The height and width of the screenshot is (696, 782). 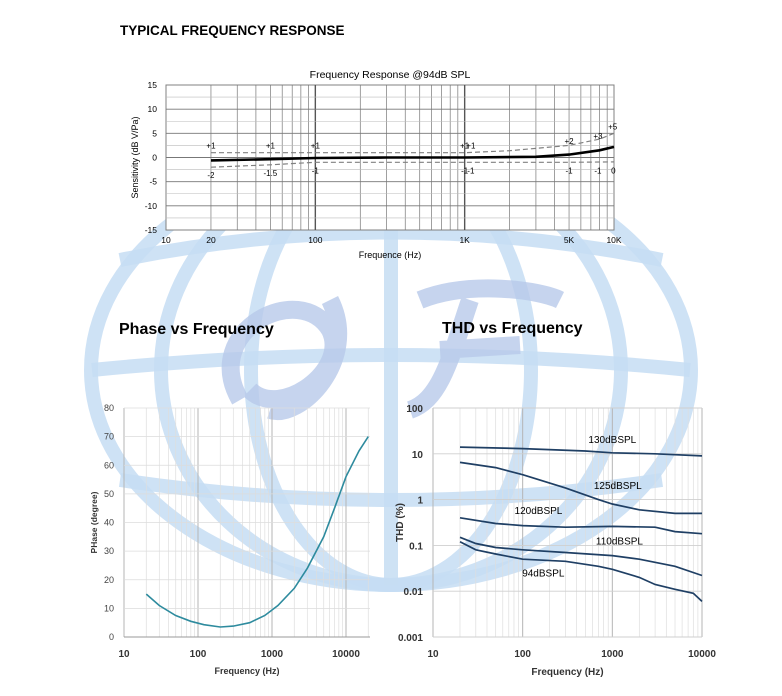 I want to click on thd-series-label: 130dBSPL, so click(x=612, y=440).